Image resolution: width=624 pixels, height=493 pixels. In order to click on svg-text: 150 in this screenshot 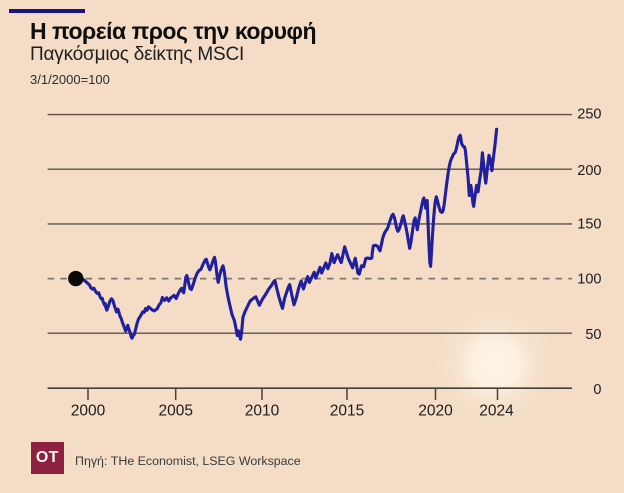, I will do `click(589, 225)`.